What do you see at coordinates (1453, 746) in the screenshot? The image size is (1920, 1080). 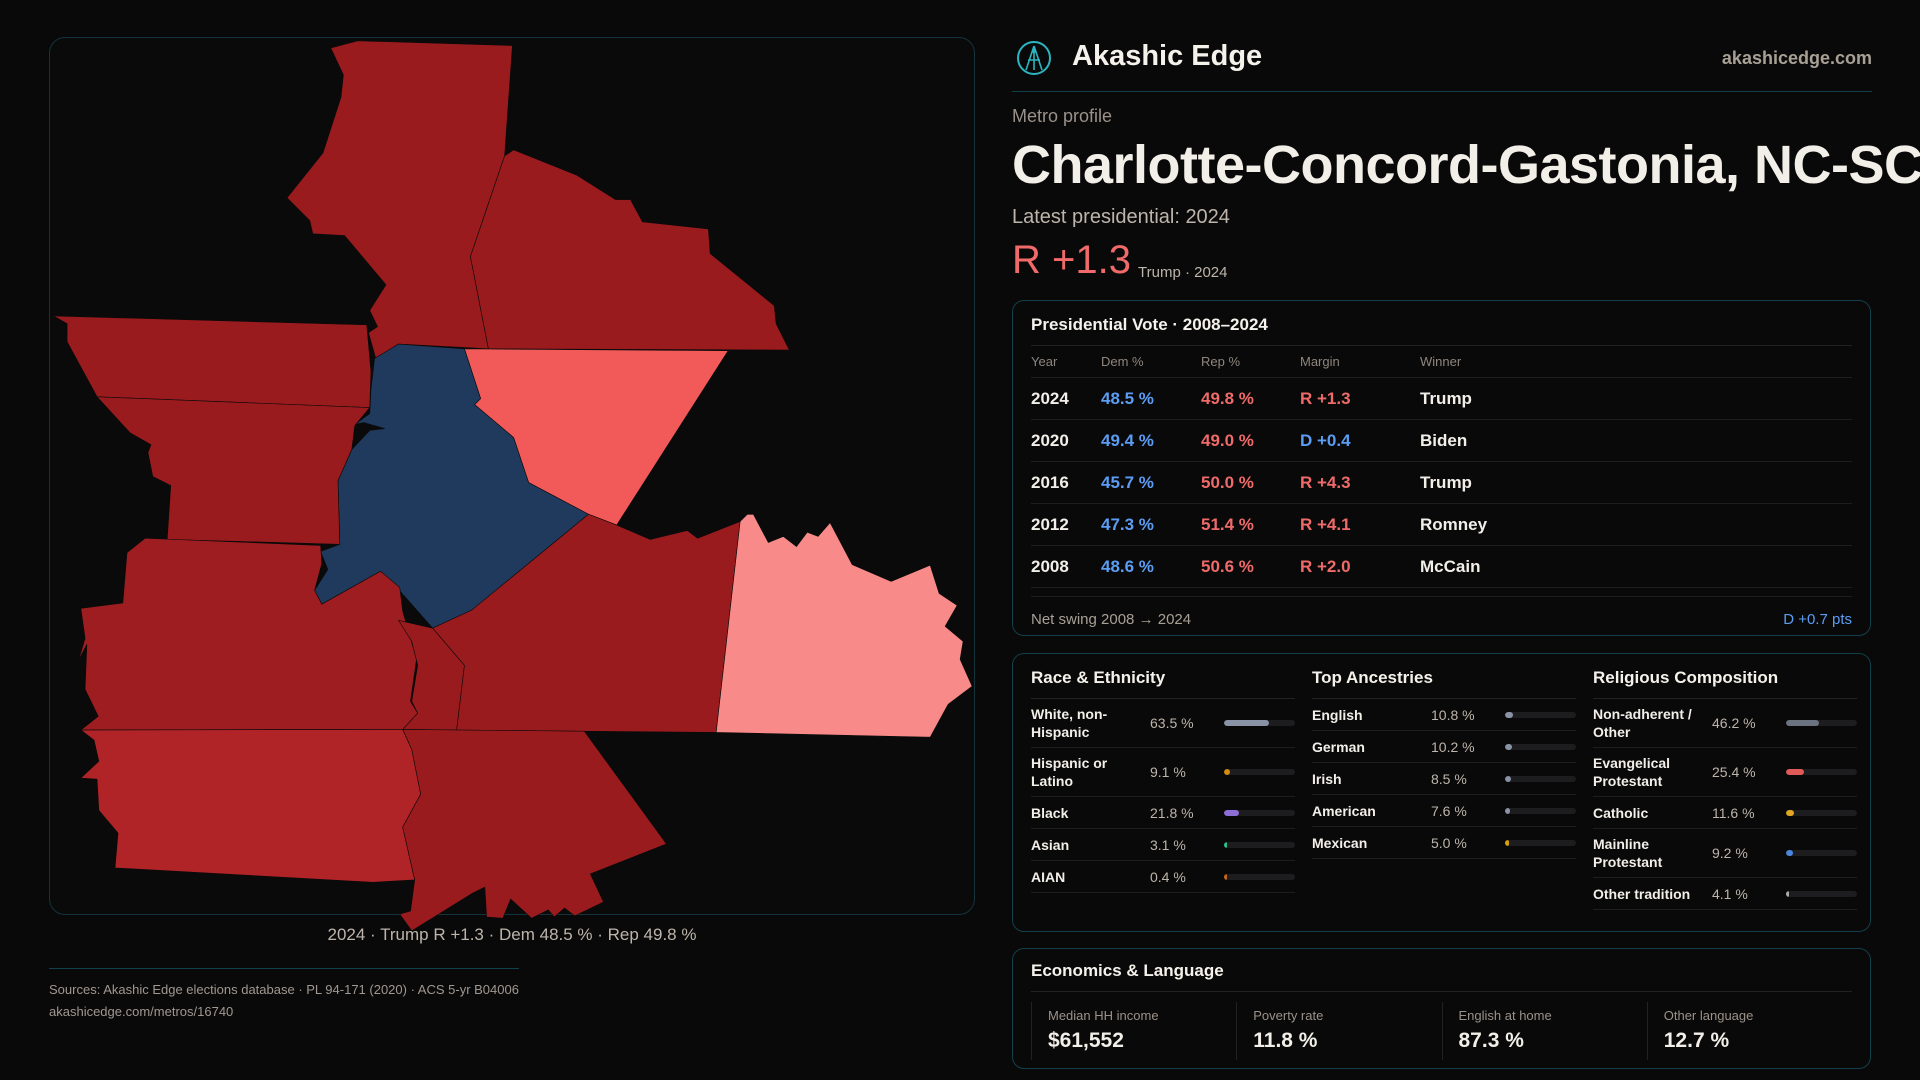 I see `row-value: 10.2 %` at bounding box center [1453, 746].